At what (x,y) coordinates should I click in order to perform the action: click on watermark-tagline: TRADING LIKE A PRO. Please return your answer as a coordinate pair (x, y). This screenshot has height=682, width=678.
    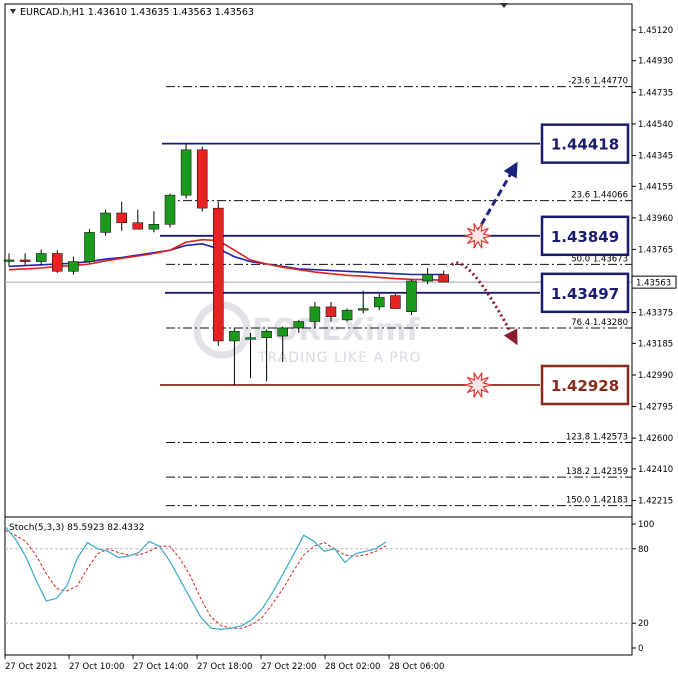
    Looking at the image, I should click on (339, 358).